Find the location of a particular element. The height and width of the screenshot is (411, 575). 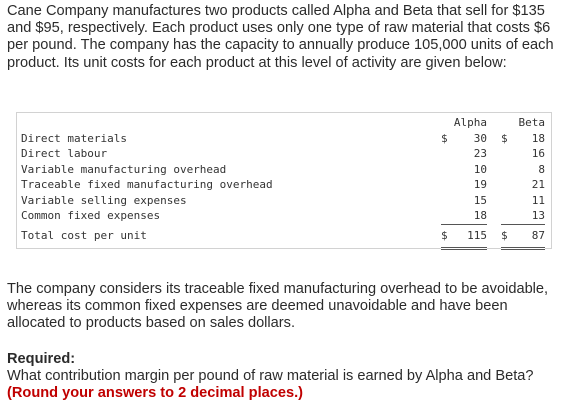

alpha-value: 23 is located at coordinates (480, 153).